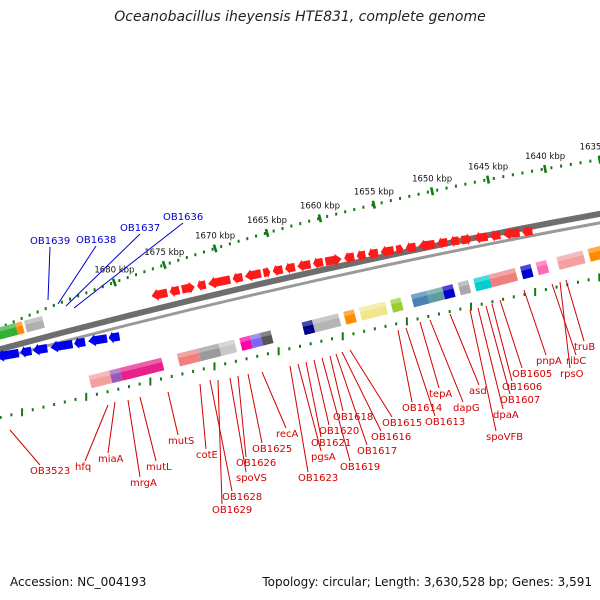 The width and height of the screenshot is (600, 600). What do you see at coordinates (377, 451) in the screenshot?
I see `gene-label-red: OB1617` at bounding box center [377, 451].